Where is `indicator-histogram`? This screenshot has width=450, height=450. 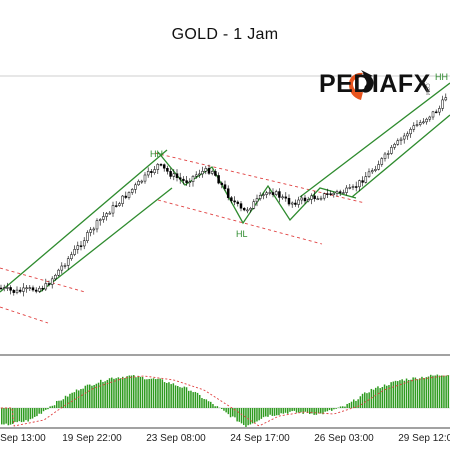
indicator-histogram is located at coordinates (225, 400).